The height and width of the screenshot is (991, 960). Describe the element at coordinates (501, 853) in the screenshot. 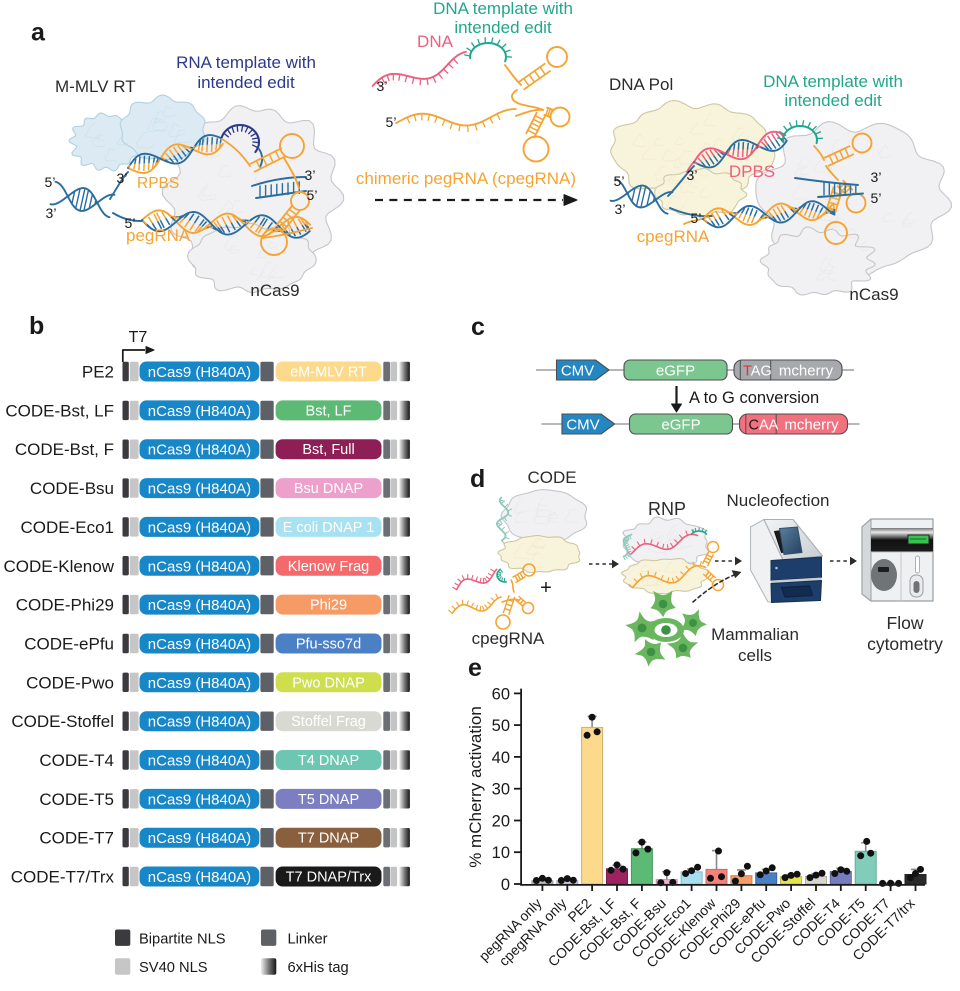

I see `svg-text: 10` at that location.